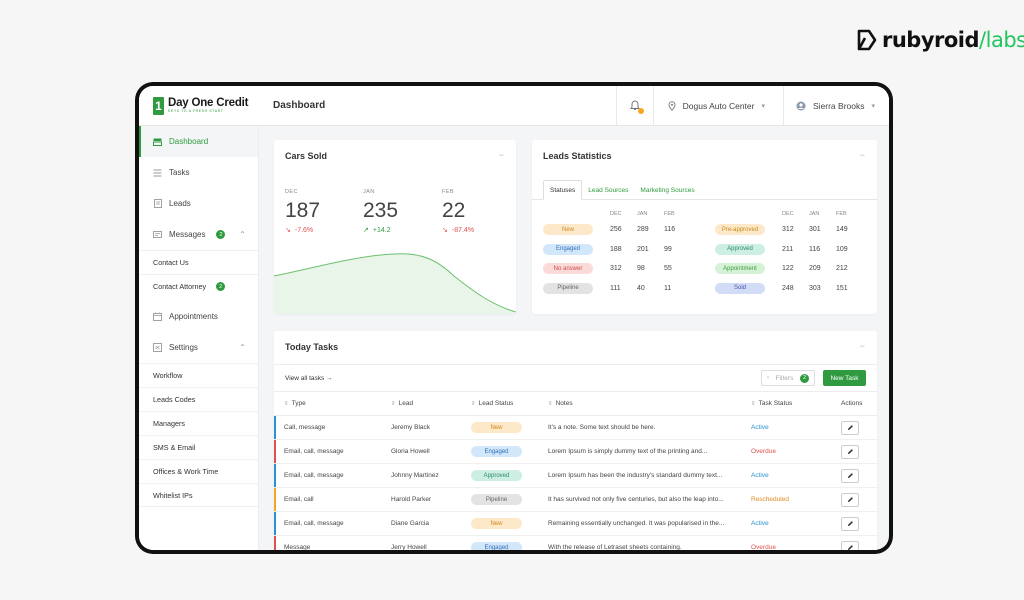  What do you see at coordinates (288, 230) in the screenshot?
I see `arrow-down-right-icon: ↘` at bounding box center [288, 230].